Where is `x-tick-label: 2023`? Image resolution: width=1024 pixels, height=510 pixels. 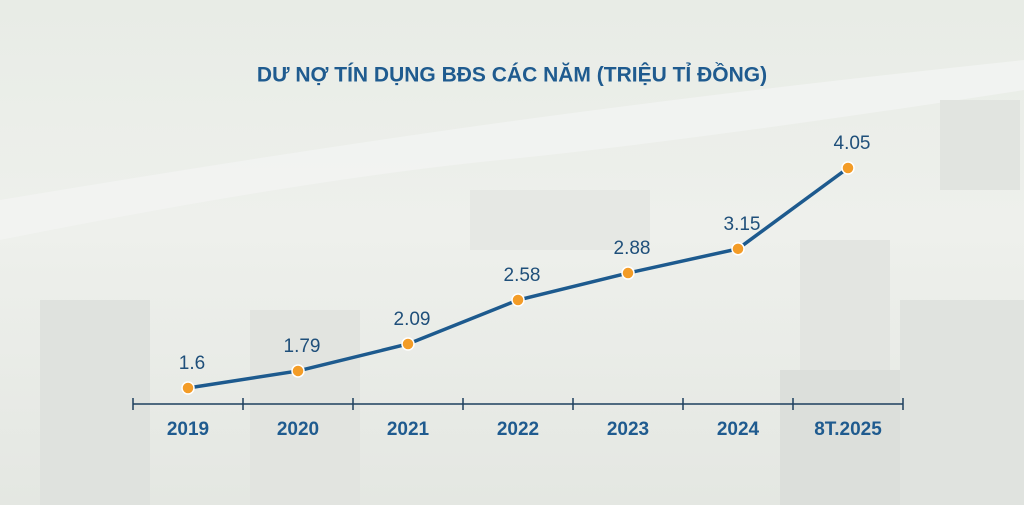 x-tick-label: 2023 is located at coordinates (628, 429).